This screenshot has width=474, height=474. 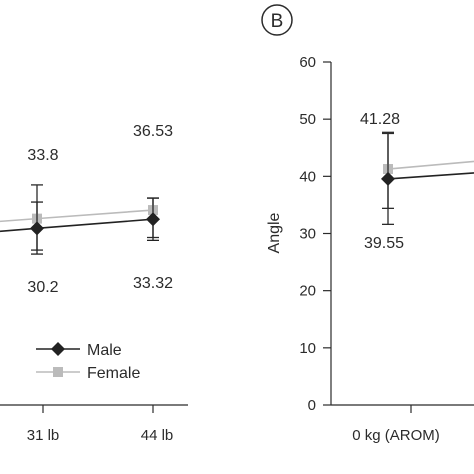 I want to click on panel-b-annotation-0: 41.28, so click(x=380, y=119).